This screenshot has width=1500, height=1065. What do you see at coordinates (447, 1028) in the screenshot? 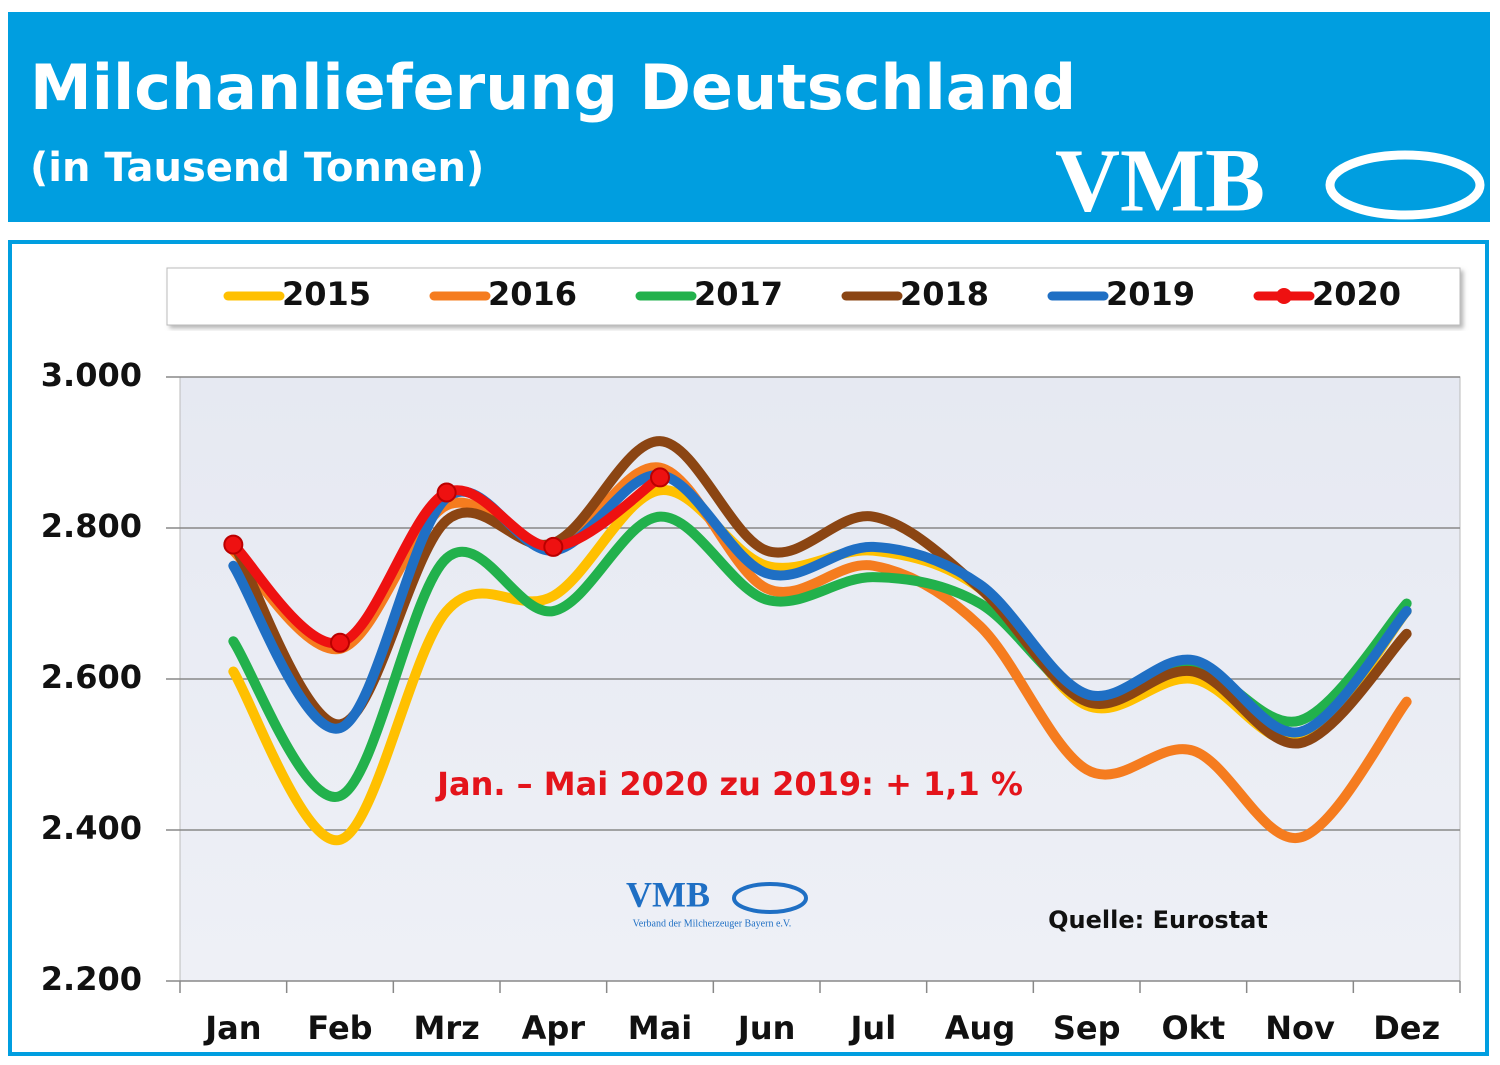
I see `x-tick-label: Mrz` at bounding box center [447, 1028].